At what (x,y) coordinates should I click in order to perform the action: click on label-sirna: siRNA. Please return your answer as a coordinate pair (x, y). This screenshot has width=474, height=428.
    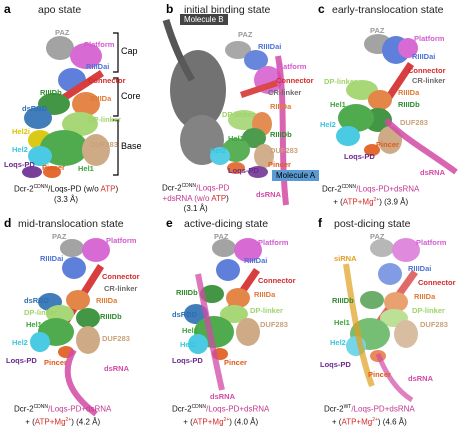
    Looking at the image, I should click on (345, 258).